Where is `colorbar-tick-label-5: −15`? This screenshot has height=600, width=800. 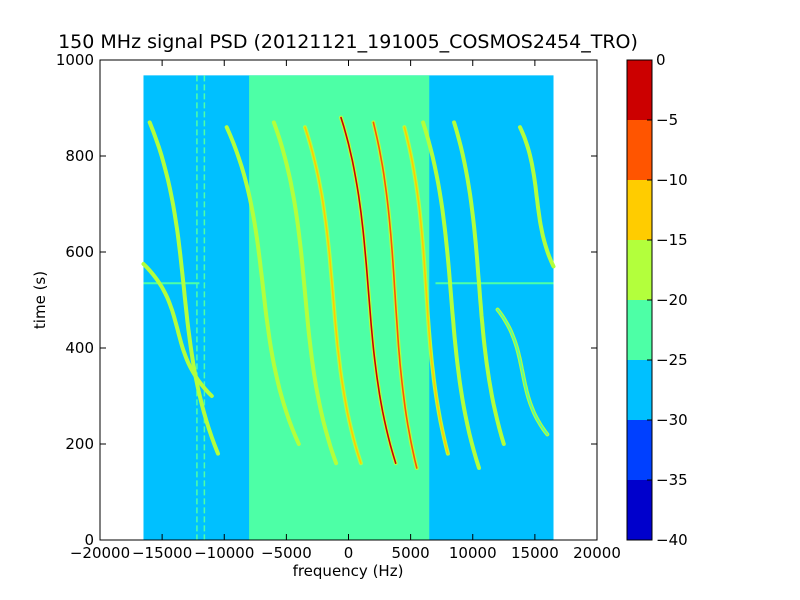
colorbar-tick-label-5: −15 is located at coordinates (672, 240).